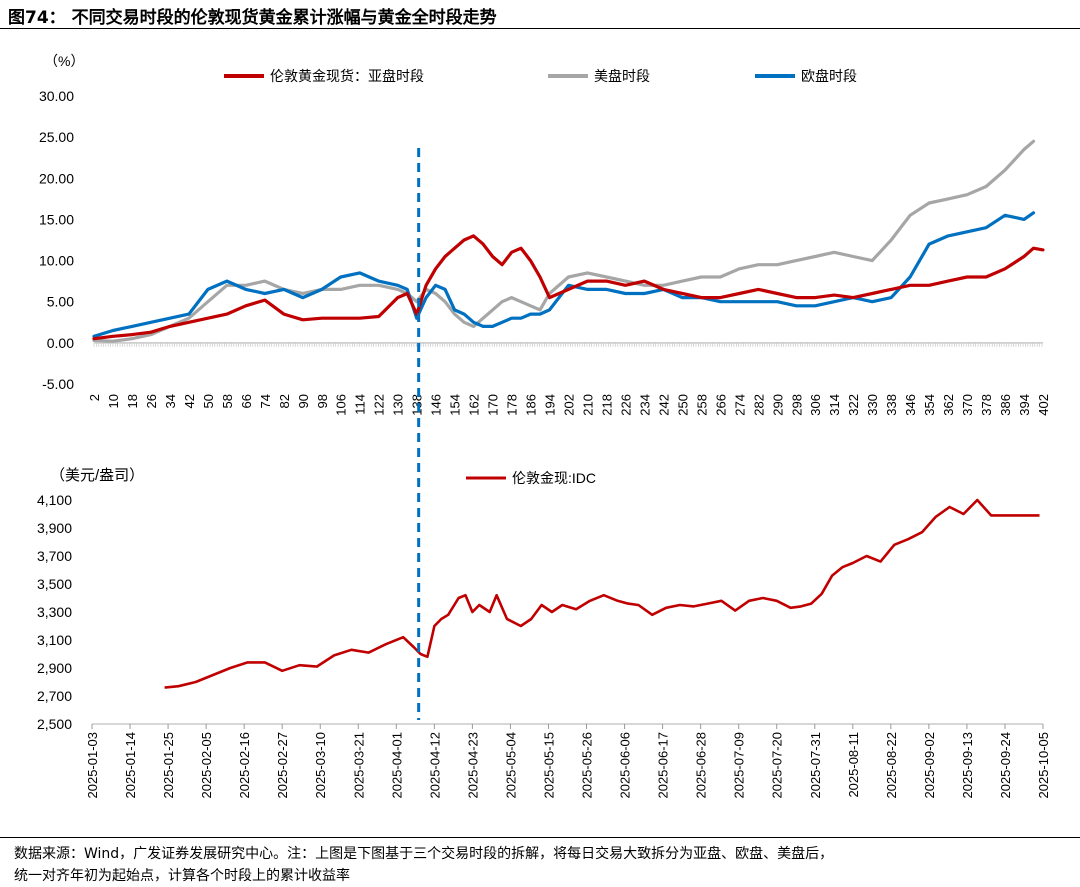 The image size is (1080, 887). Describe the element at coordinates (891, 765) in the screenshot. I see `bottom-x-tick-label: 2025-08-22` at that location.